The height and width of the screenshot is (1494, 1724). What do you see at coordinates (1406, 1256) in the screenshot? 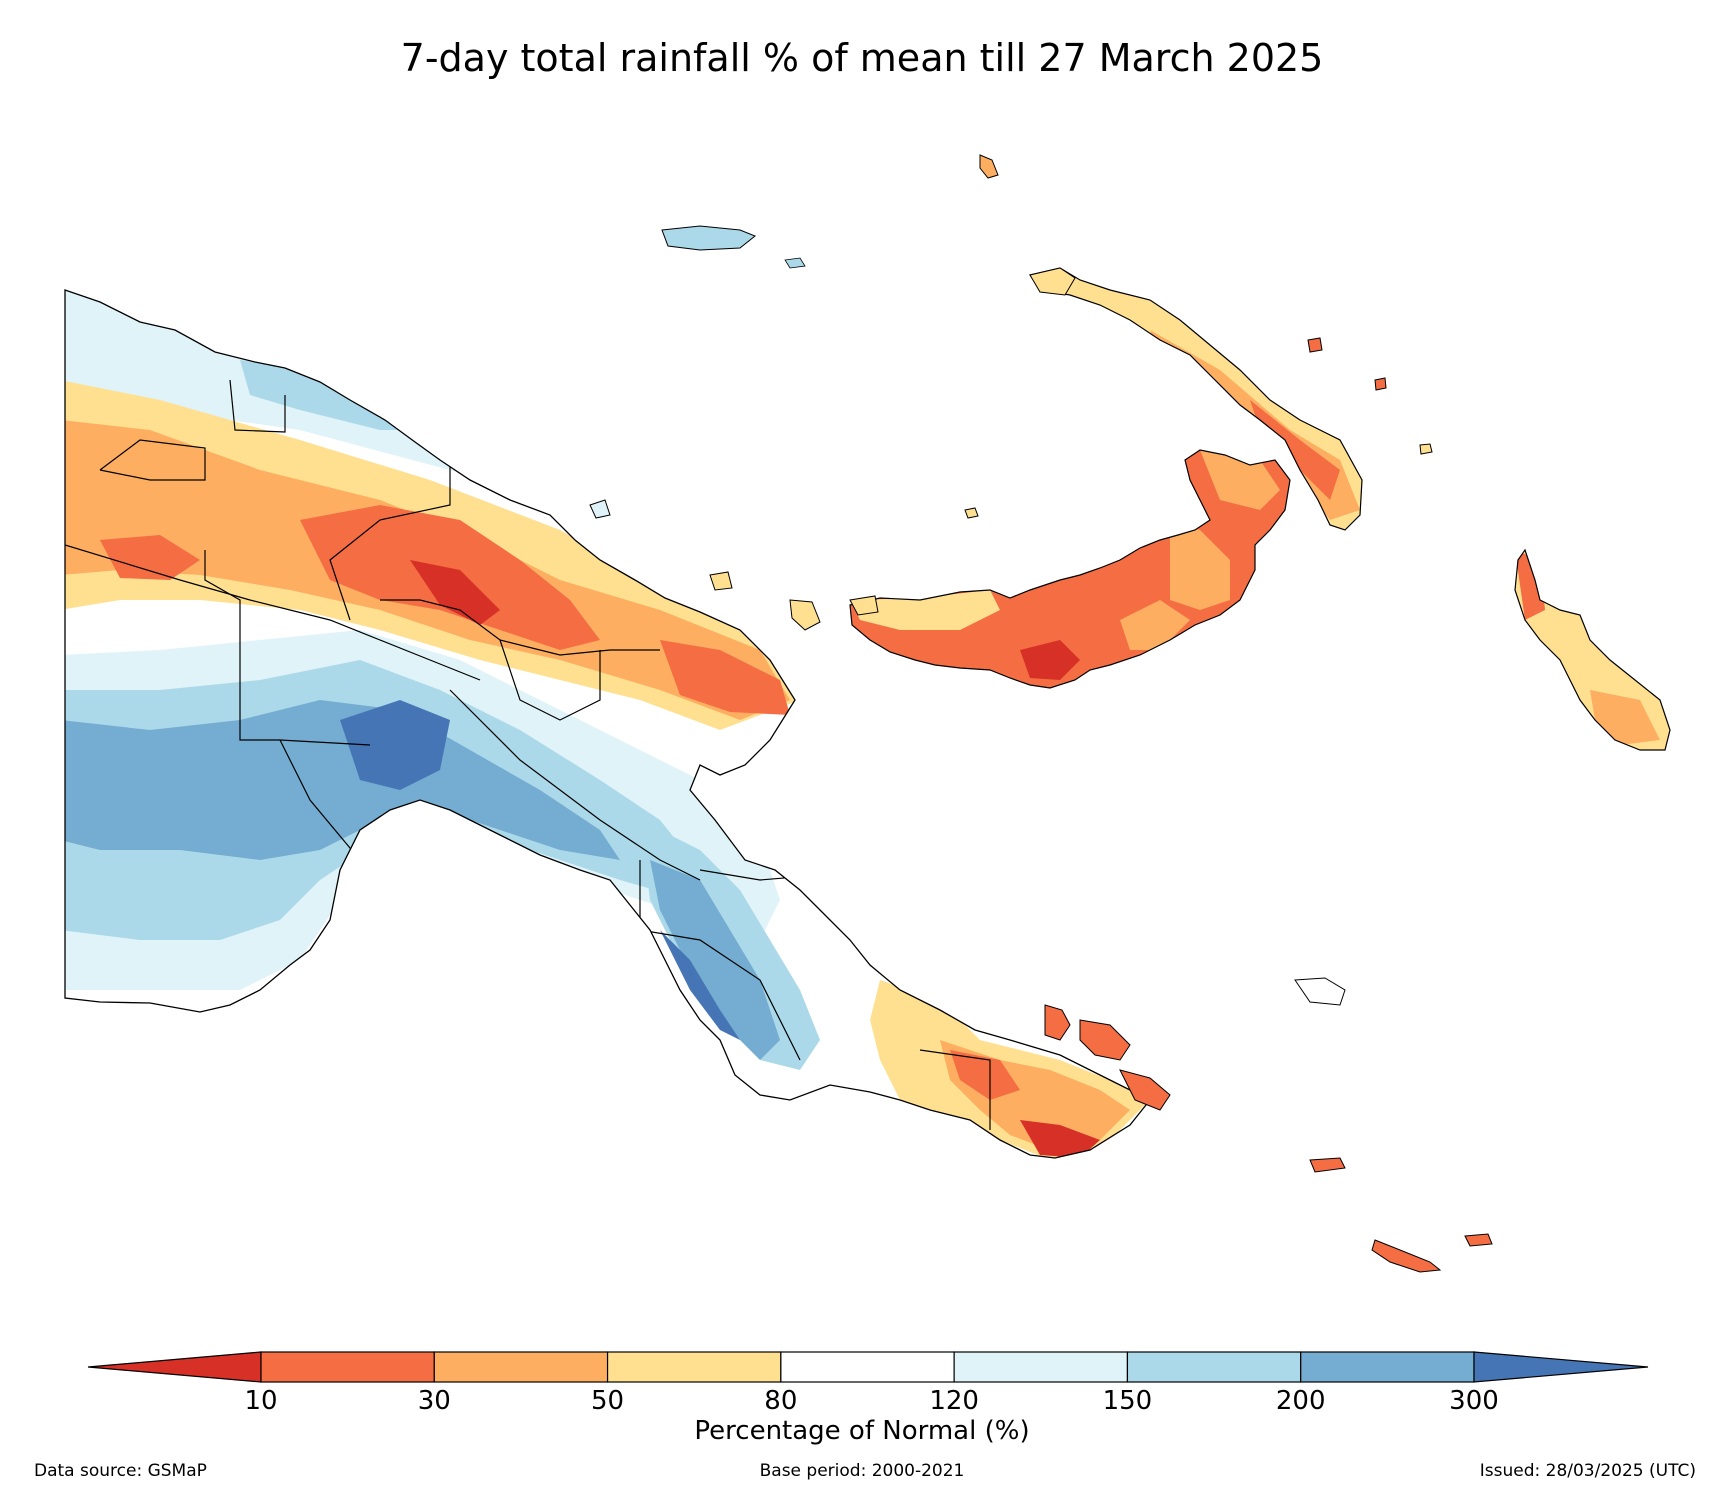
I see `misima-island` at bounding box center [1406, 1256].